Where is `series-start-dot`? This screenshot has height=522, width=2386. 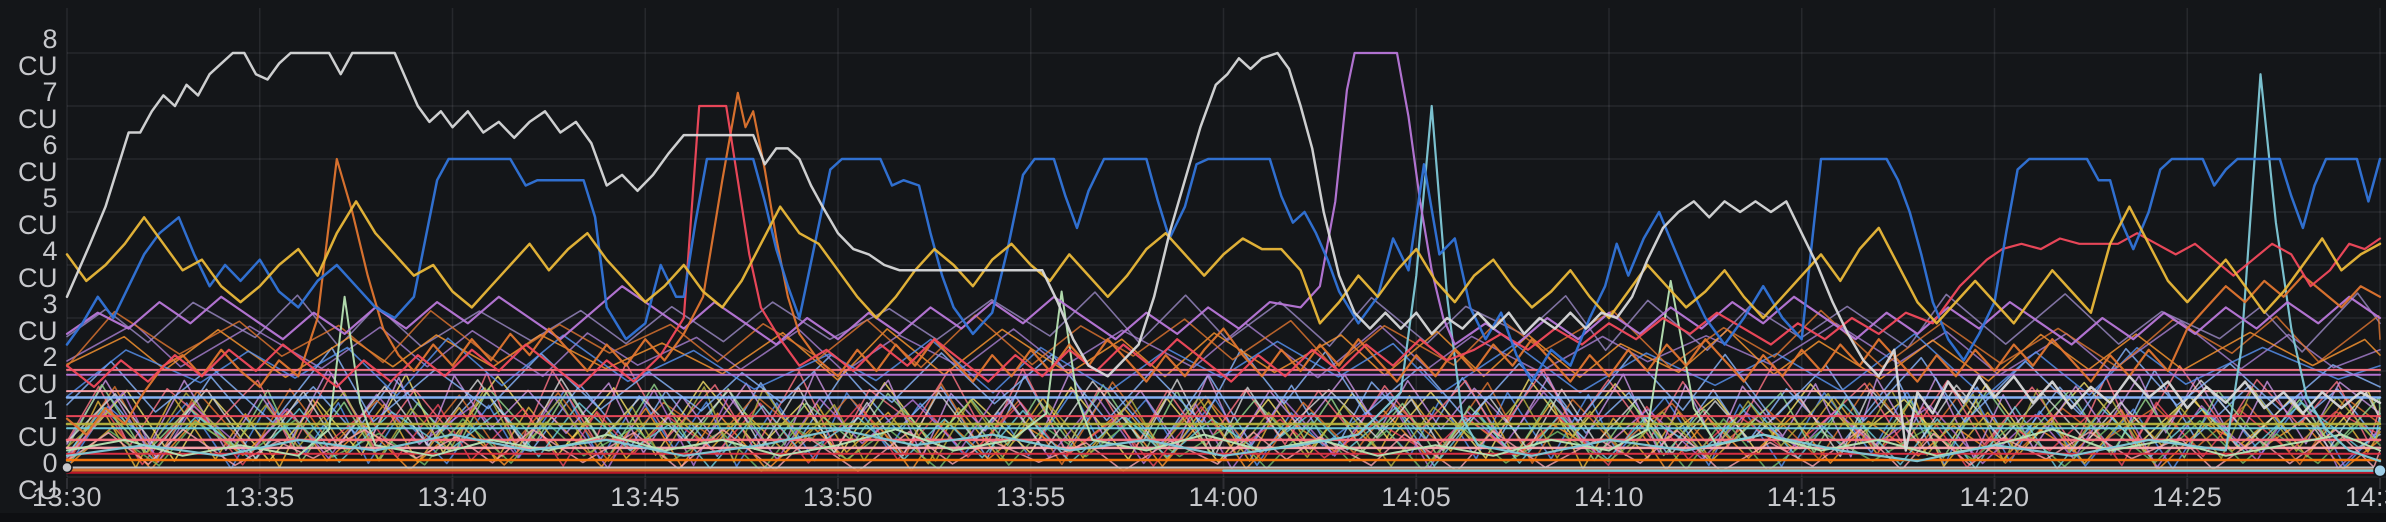
series-start-dot is located at coordinates (67, 467).